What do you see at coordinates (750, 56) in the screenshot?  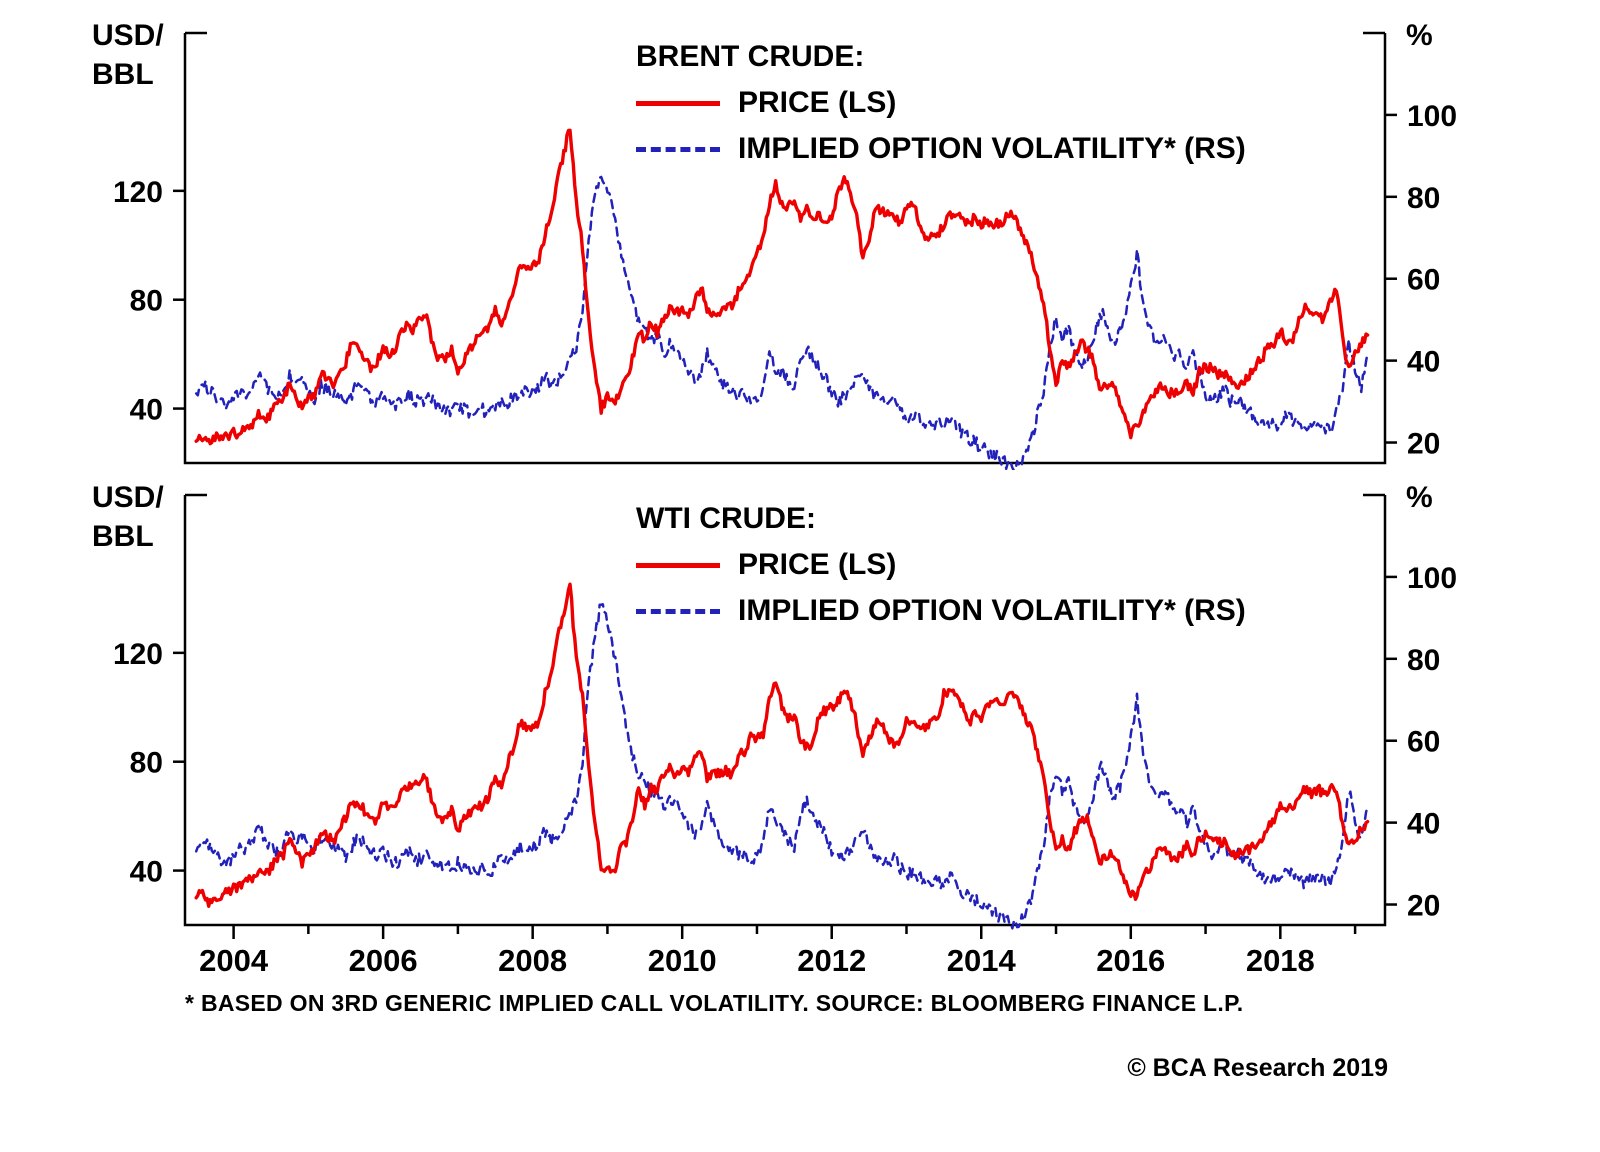 I see `legend-title: BRENT CRUDE:` at bounding box center [750, 56].